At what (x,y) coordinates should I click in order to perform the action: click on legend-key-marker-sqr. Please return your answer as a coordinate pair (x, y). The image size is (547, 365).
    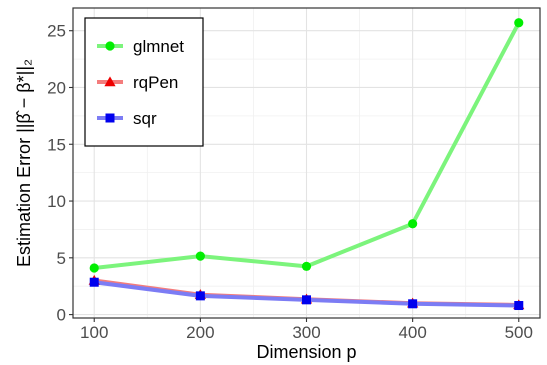
    Looking at the image, I should click on (110, 118).